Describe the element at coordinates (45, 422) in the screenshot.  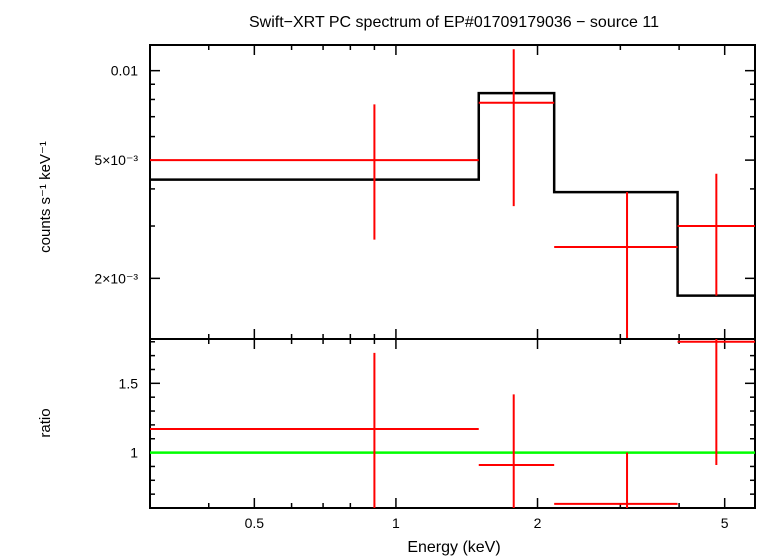
I see `bottom-ylabel: ratio` at that location.